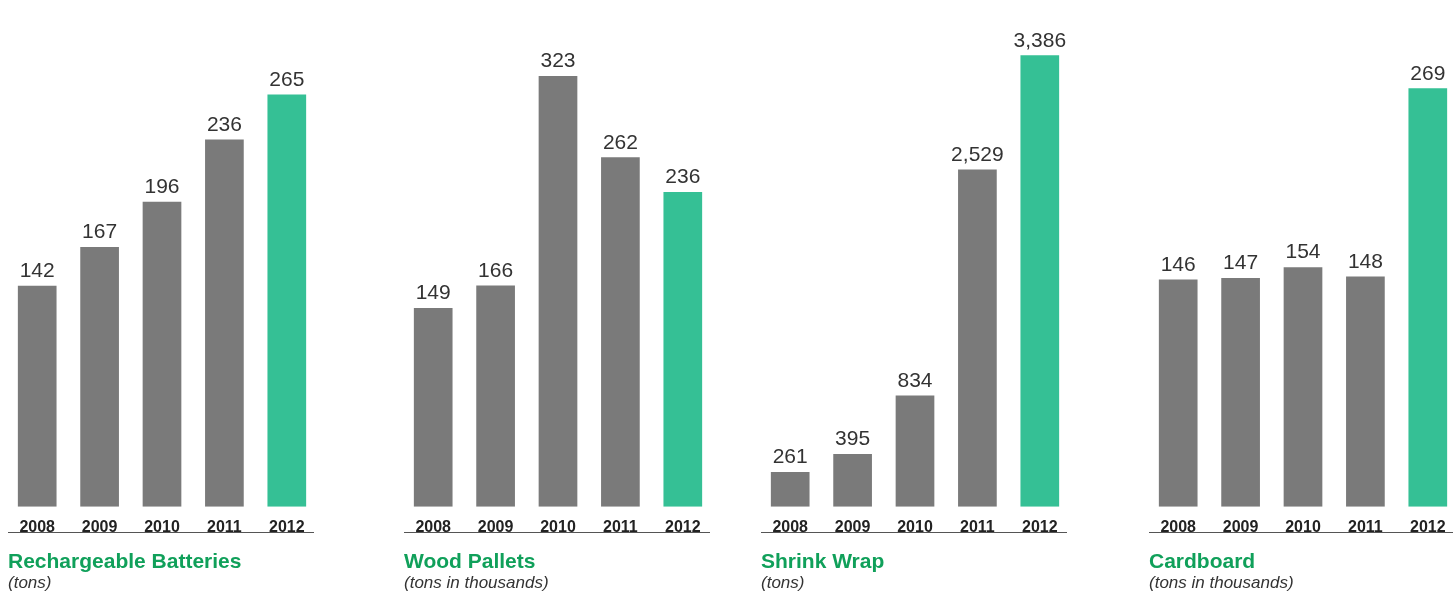  What do you see at coordinates (1040, 39) in the screenshot?
I see `data-label: 3,386` at bounding box center [1040, 39].